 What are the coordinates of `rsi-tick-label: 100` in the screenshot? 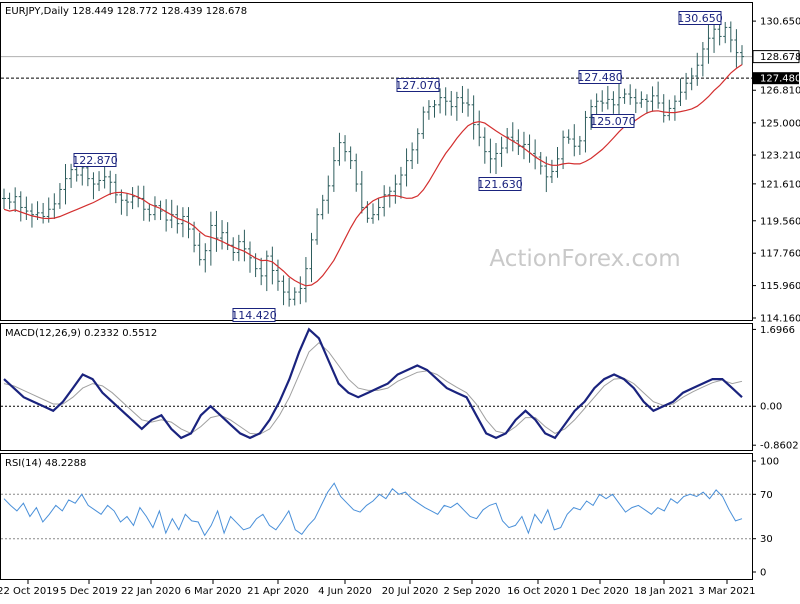 It's located at (769, 462).